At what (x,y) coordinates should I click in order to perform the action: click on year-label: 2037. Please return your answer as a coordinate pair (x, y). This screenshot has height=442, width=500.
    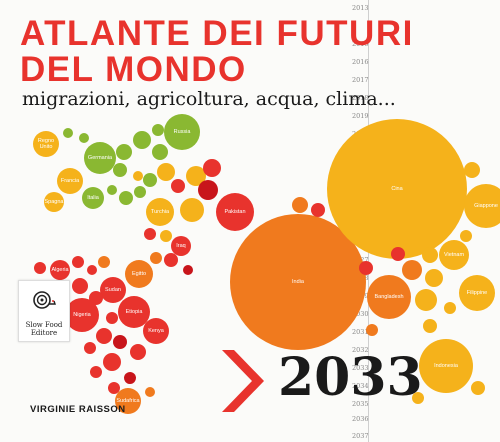
    Looking at the image, I should click on (360, 436).